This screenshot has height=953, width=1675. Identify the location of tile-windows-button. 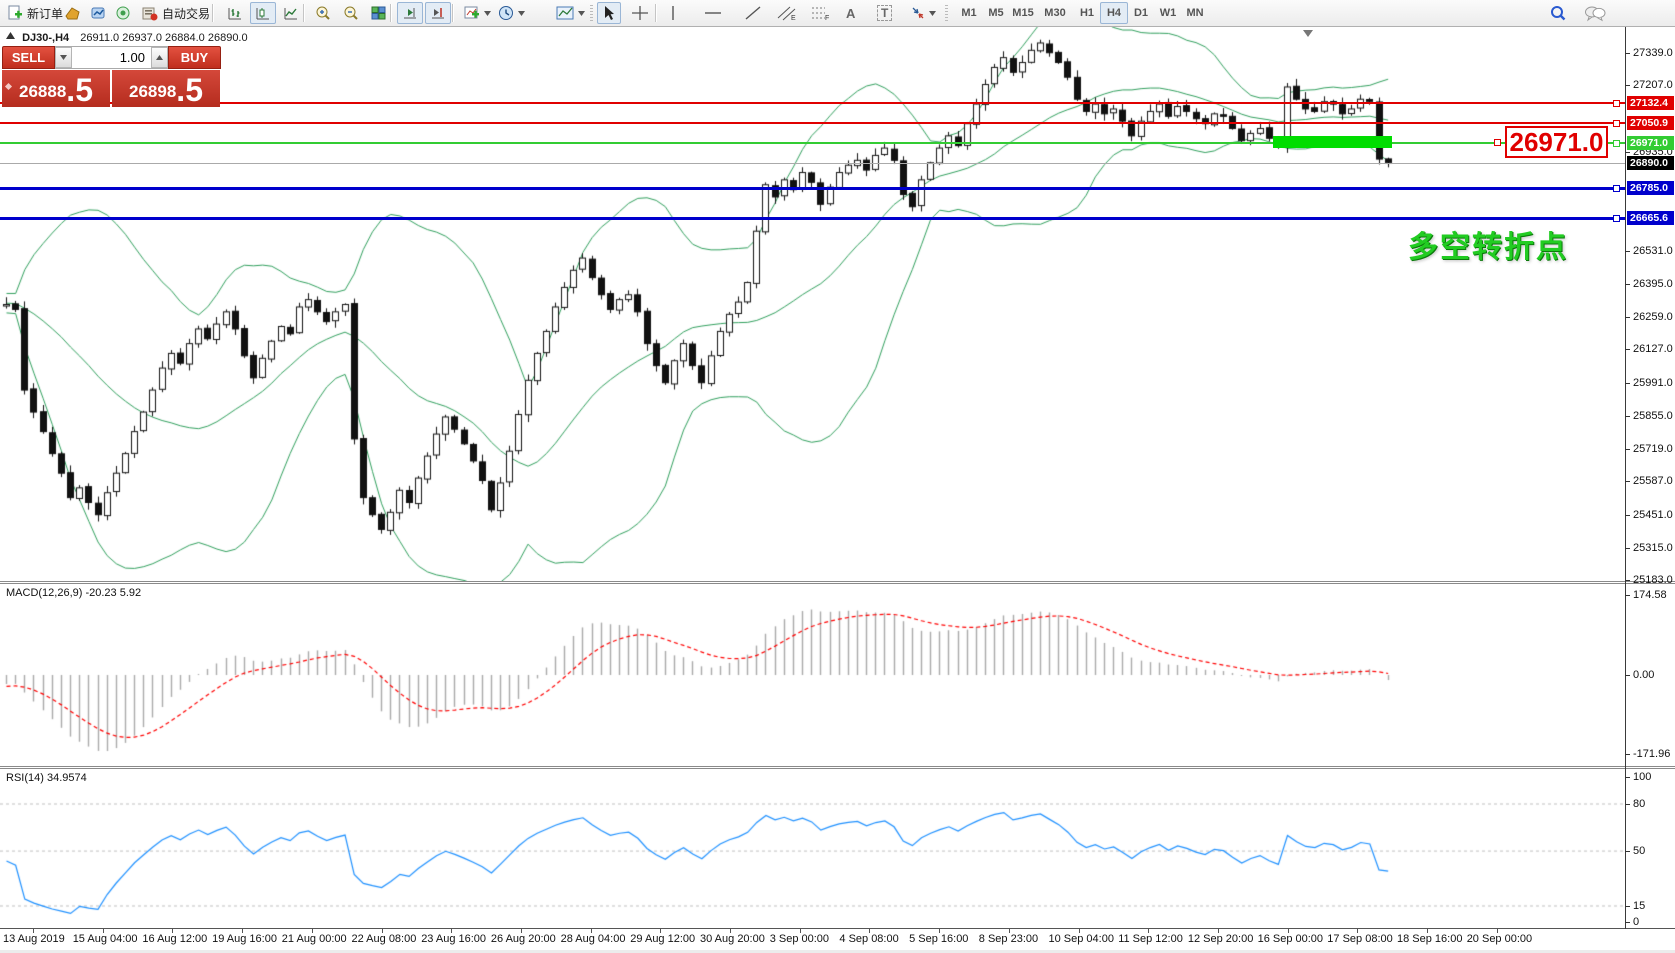
(378, 13).